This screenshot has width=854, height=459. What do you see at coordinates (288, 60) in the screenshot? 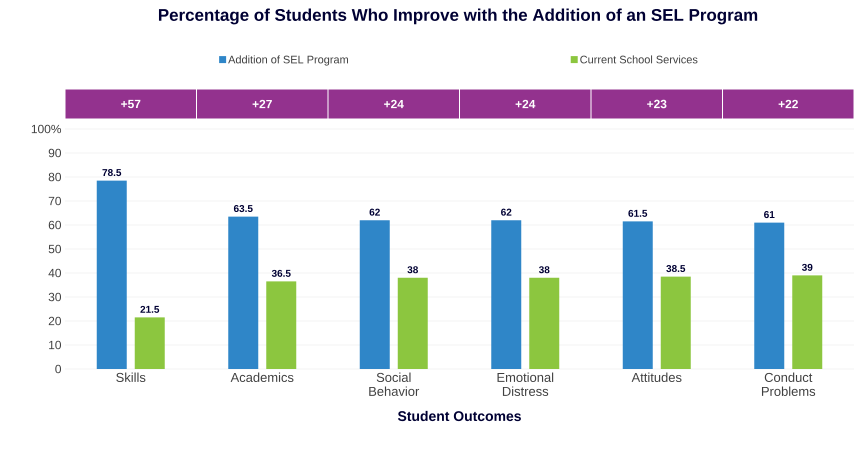
I see `legend-label: Addition of SEL Program` at bounding box center [288, 60].